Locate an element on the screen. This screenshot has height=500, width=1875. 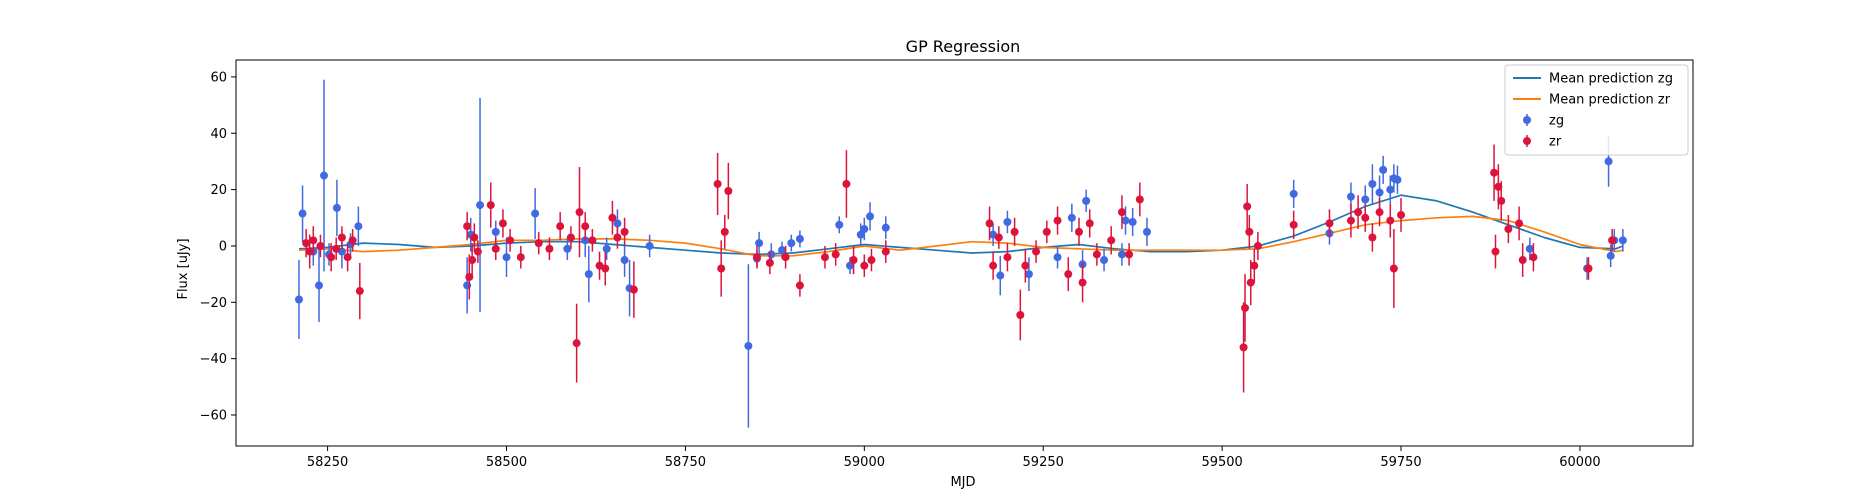
x-tick-label: 59000 is located at coordinates (864, 462).